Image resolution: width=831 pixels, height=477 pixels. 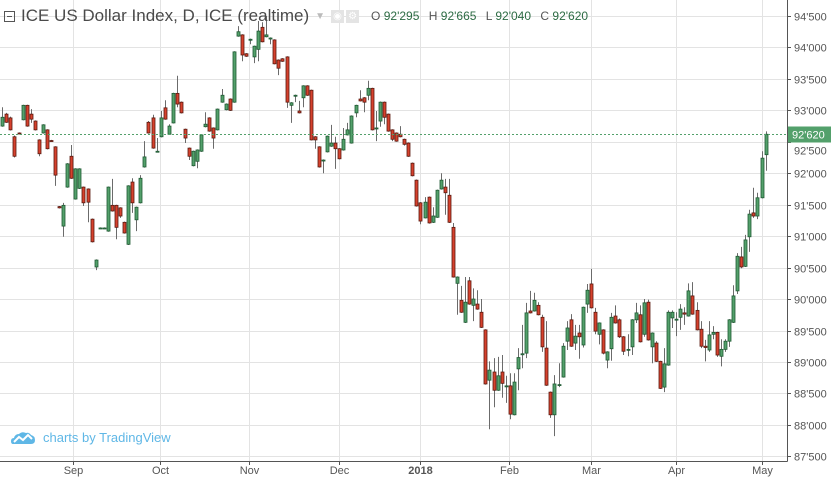 I want to click on y-tick-label: 93'500, so click(x=810, y=81).